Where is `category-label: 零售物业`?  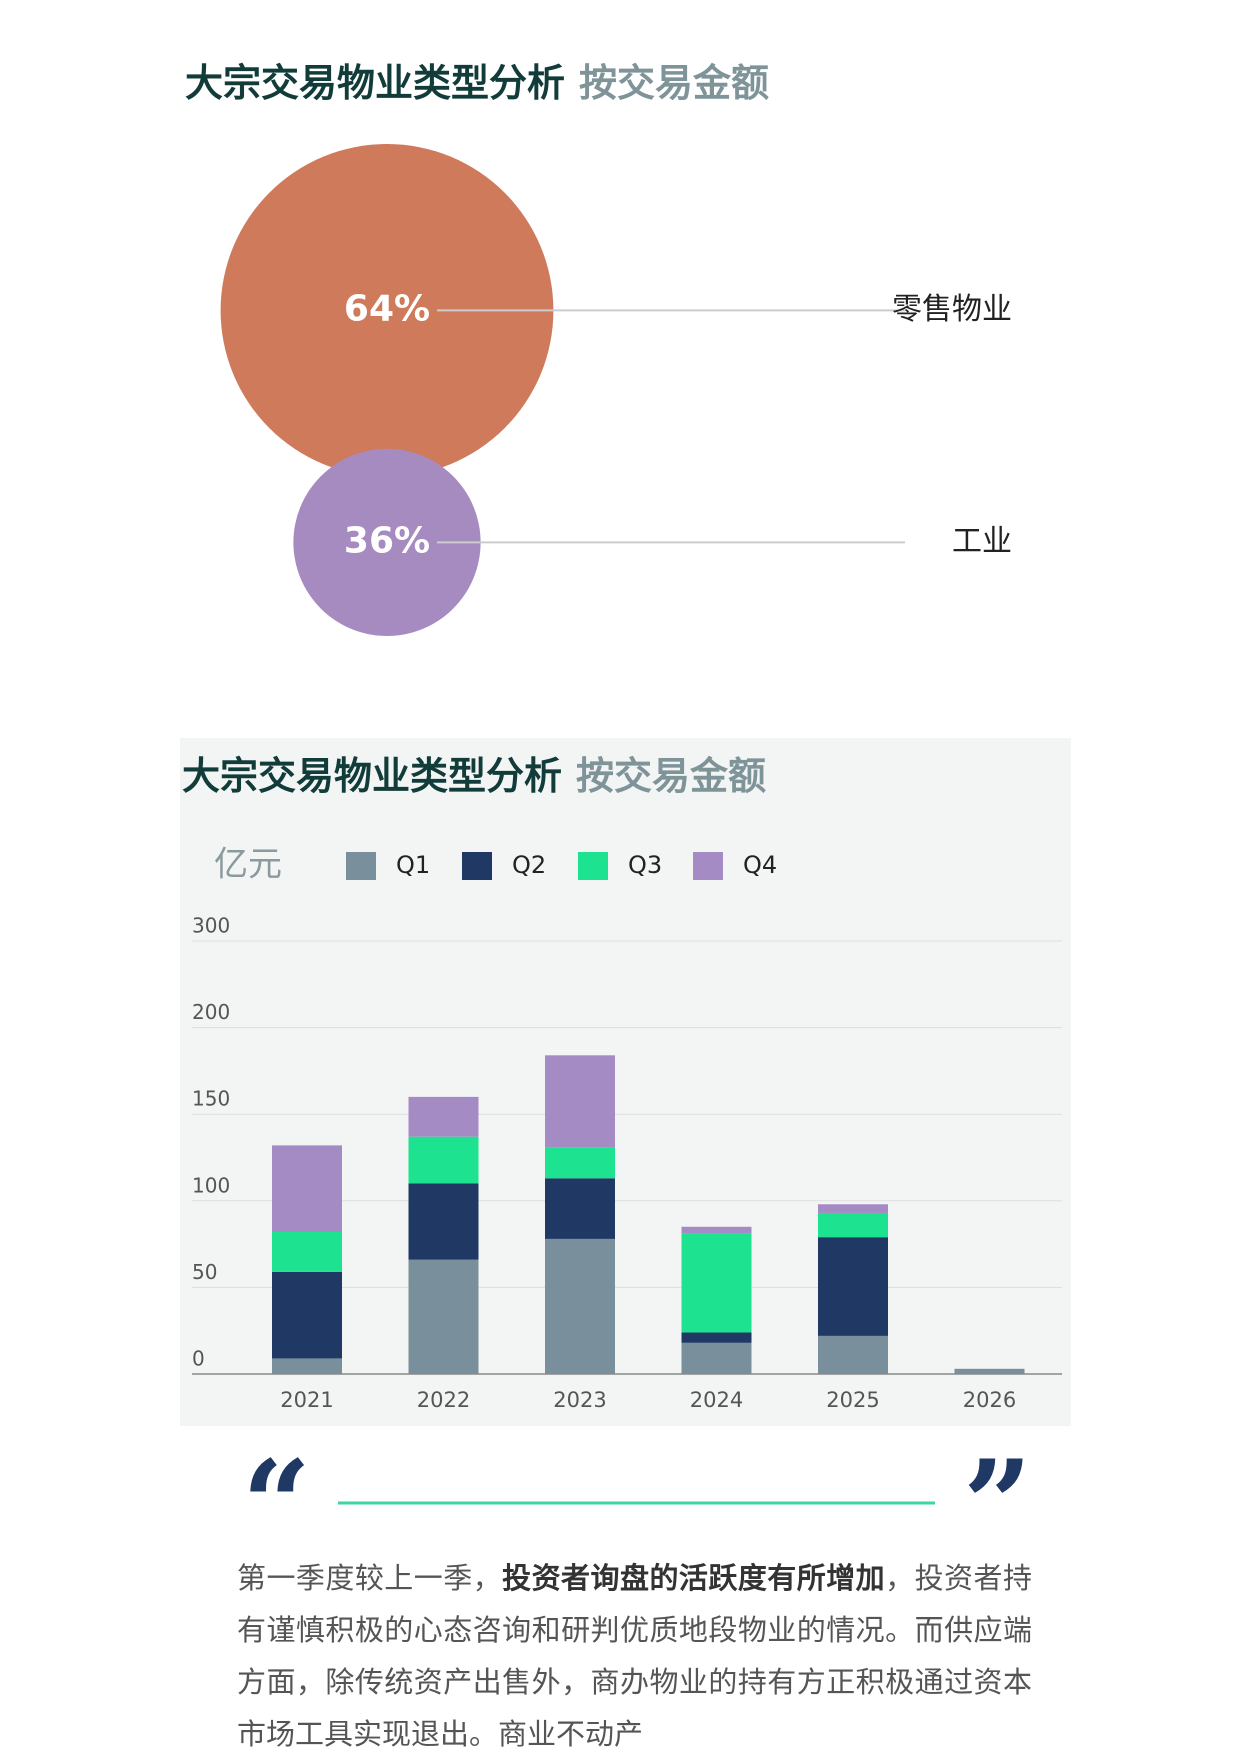 category-label: 零售物业 is located at coordinates (952, 309).